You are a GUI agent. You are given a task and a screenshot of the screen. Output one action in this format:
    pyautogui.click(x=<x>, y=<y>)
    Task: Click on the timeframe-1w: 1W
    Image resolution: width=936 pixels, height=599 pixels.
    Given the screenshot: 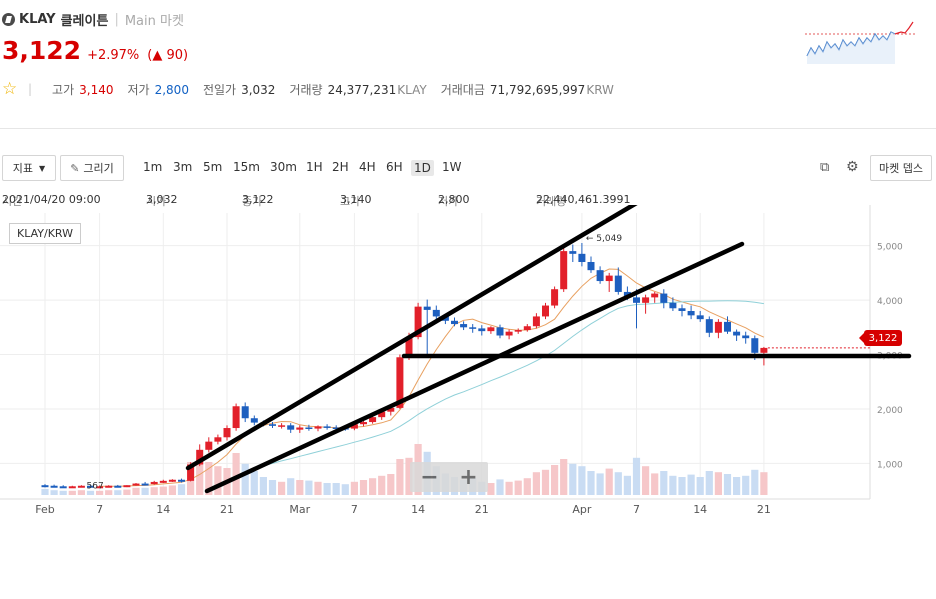 What is the action you would take?
    pyautogui.click(x=452, y=167)
    